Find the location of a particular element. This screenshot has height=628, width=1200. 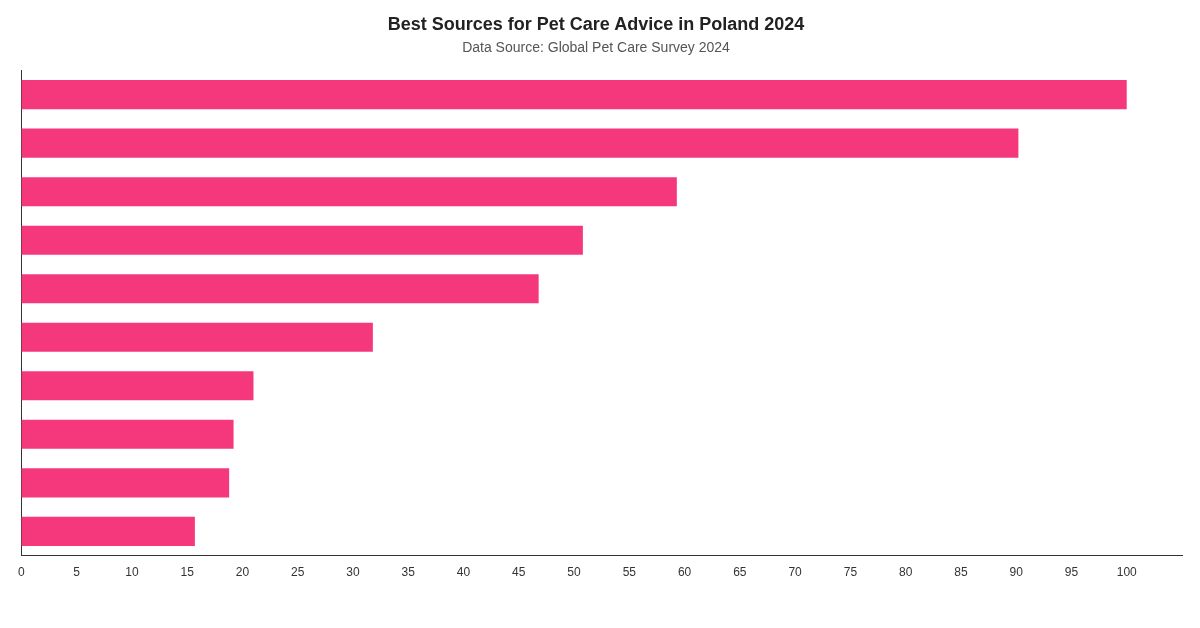

chart-subtitle: Data Source: Global Pet Care Survey 2024 is located at coordinates (596, 46).